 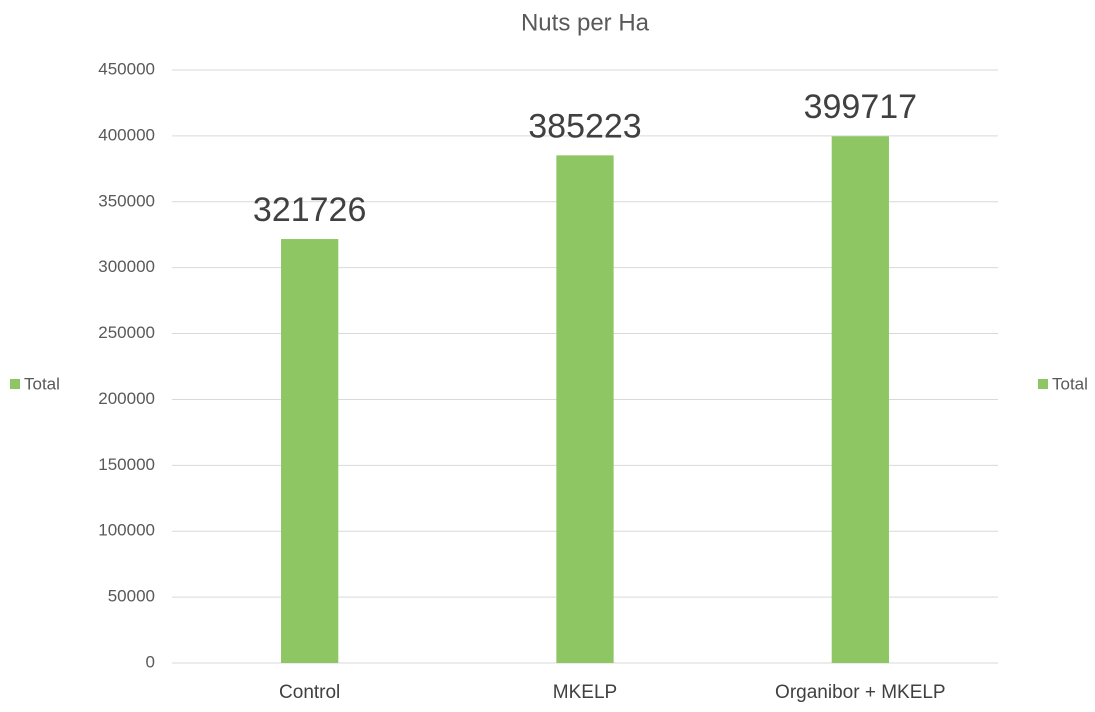 What do you see at coordinates (126, 200) in the screenshot?
I see `y-tick-label: 350000` at bounding box center [126, 200].